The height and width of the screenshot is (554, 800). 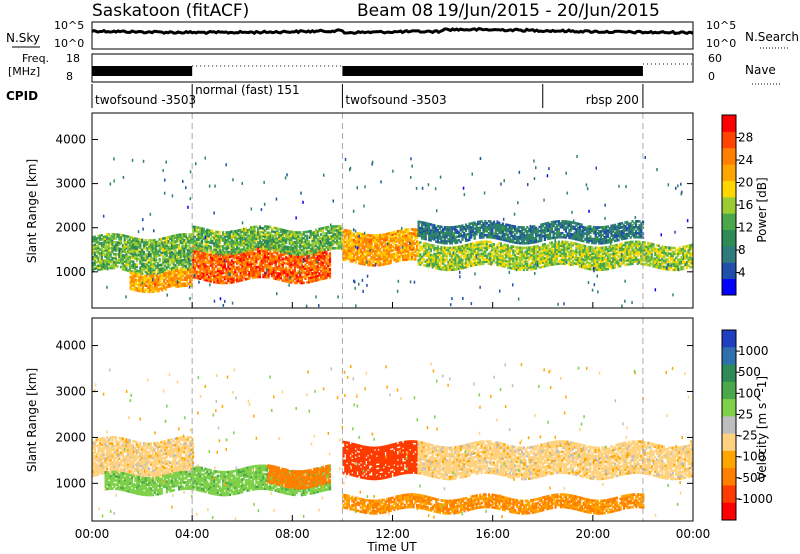 What do you see at coordinates (323, 270) in the screenshot?
I see `cell-2095` at bounding box center [323, 270].